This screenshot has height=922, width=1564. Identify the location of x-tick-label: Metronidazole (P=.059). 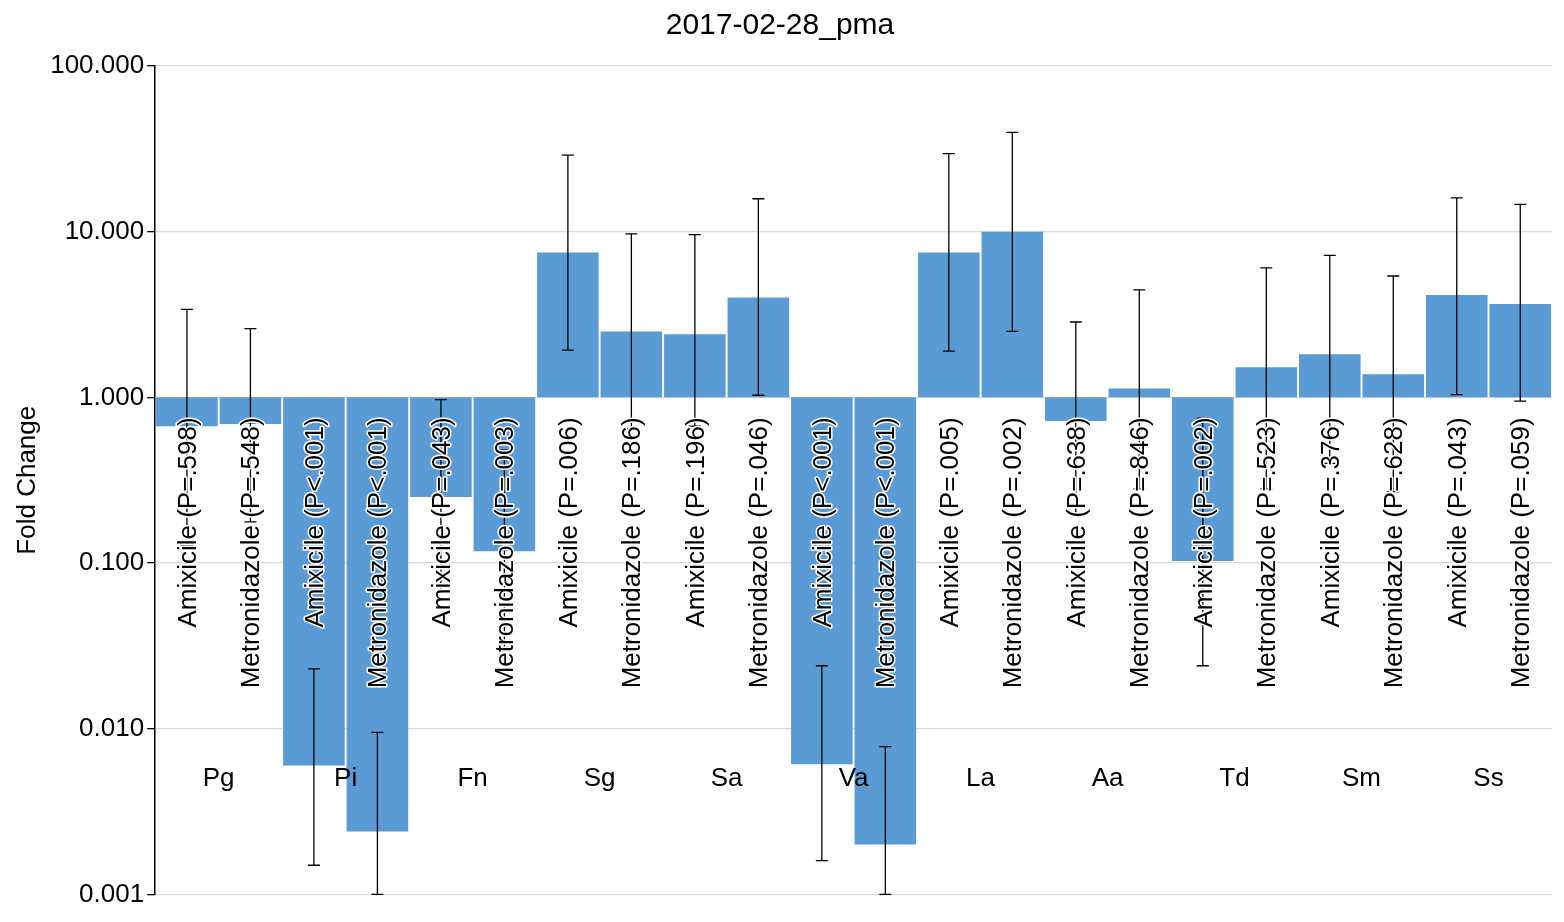
(1520, 553).